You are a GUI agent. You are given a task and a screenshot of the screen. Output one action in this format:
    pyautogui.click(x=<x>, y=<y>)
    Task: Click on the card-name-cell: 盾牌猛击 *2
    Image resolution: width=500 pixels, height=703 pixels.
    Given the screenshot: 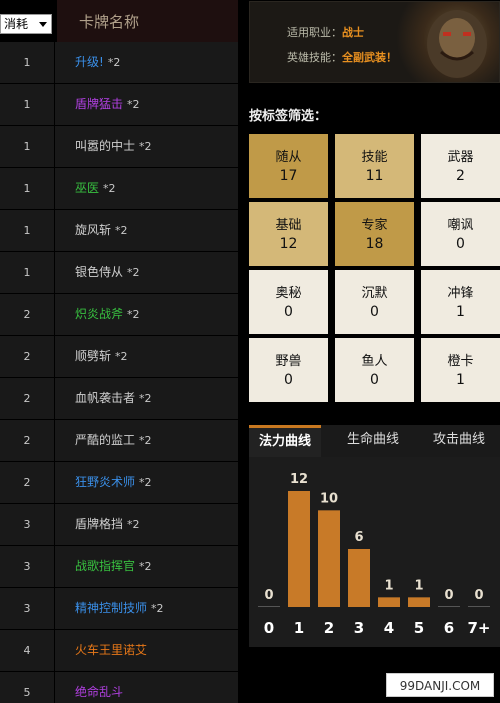 What is the action you would take?
    pyautogui.click(x=107, y=104)
    